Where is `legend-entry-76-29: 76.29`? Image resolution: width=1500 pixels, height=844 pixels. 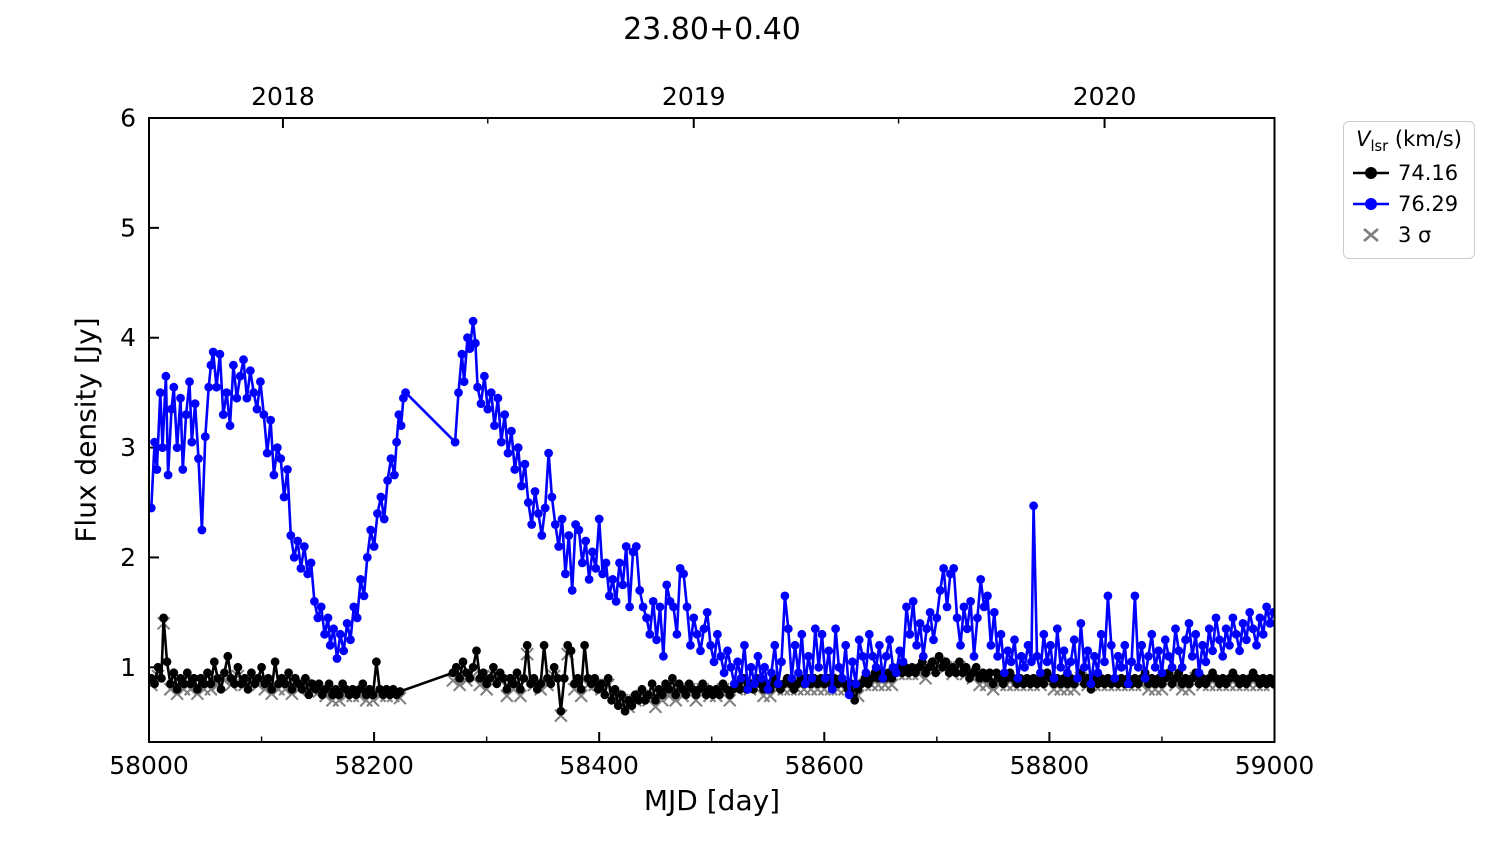
legend-entry-76-29: 76.29 is located at coordinates (1409, 203).